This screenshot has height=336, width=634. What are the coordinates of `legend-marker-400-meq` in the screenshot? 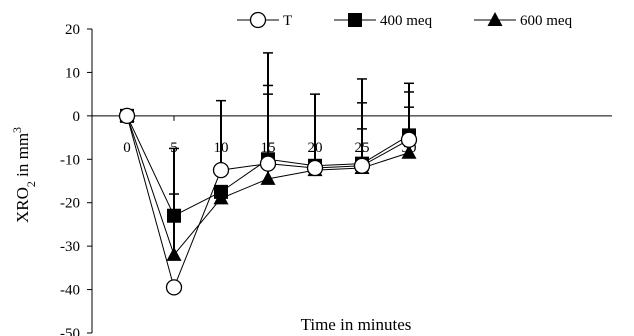 It's located at (355, 20).